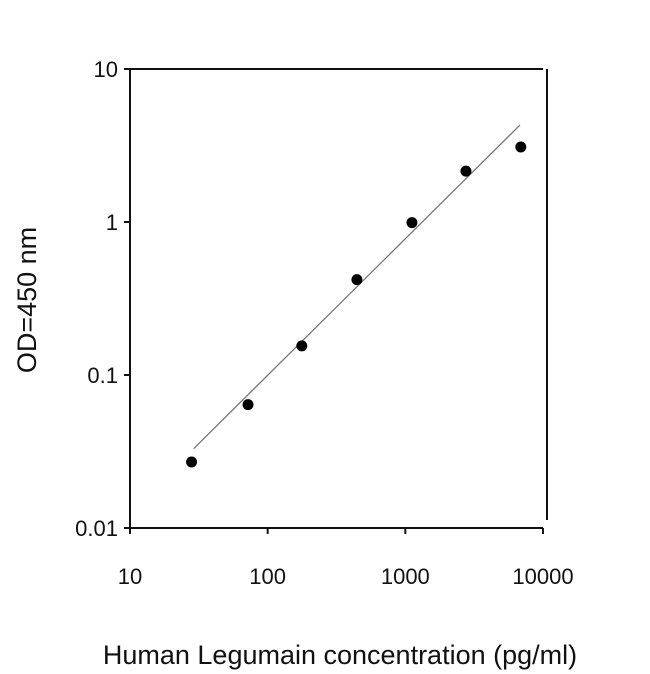 The height and width of the screenshot is (674, 650). Describe the element at coordinates (340, 655) in the screenshot. I see `x-axis-title: Human Legumain concentration (pg/ml)` at that location.